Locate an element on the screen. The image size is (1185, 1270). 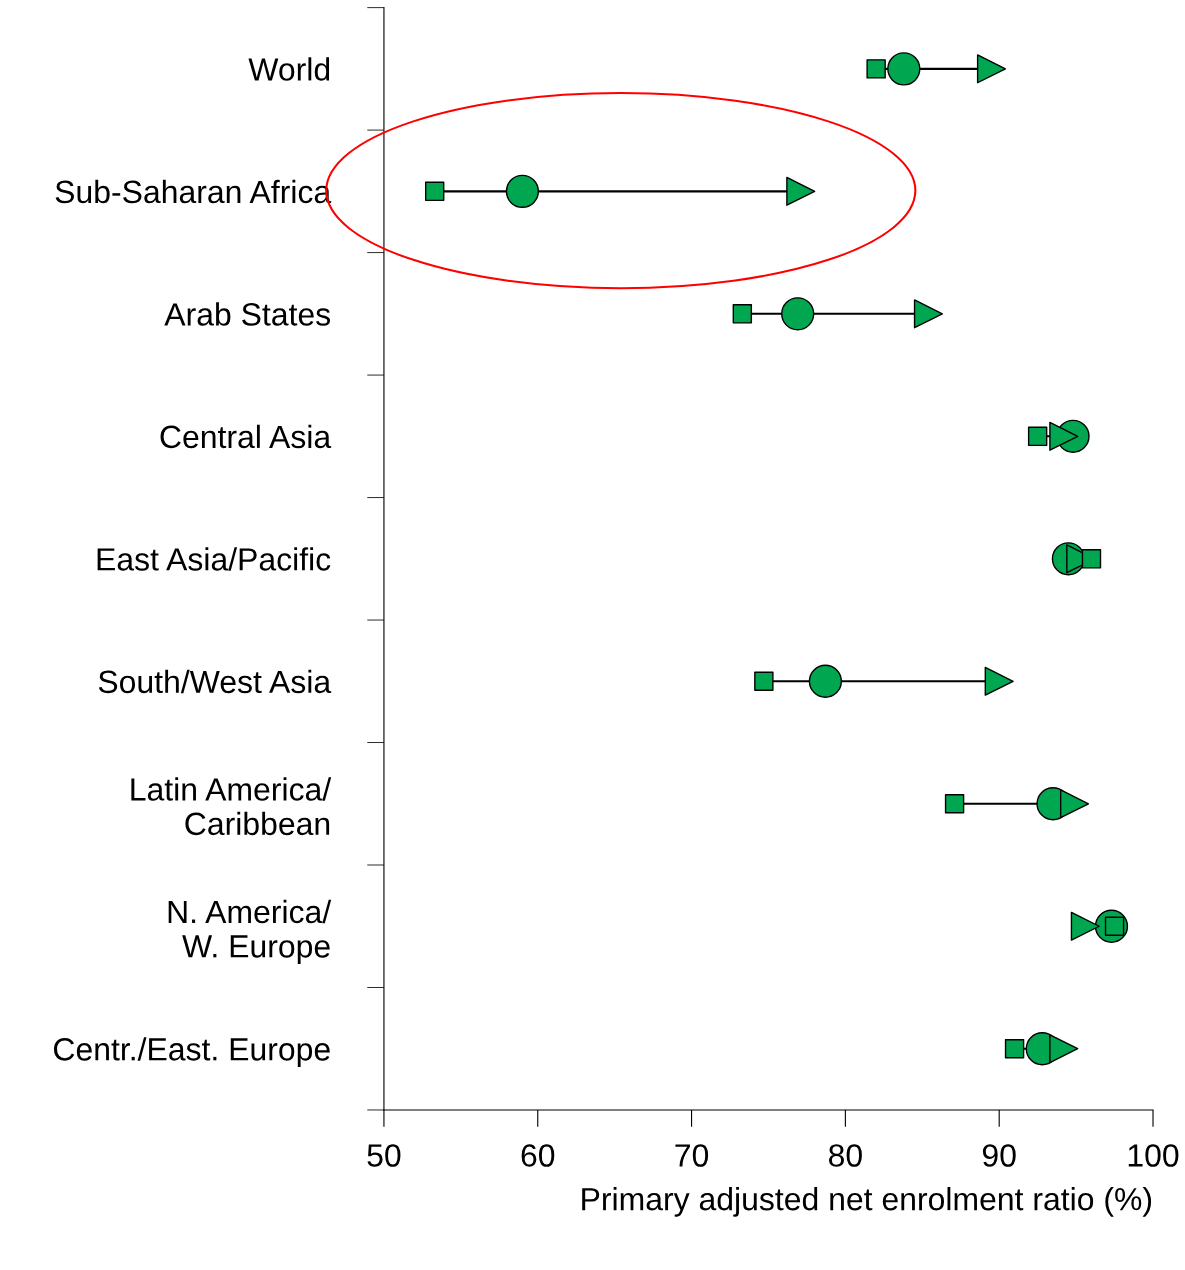
y-tick-label: Arab States is located at coordinates (247, 314).